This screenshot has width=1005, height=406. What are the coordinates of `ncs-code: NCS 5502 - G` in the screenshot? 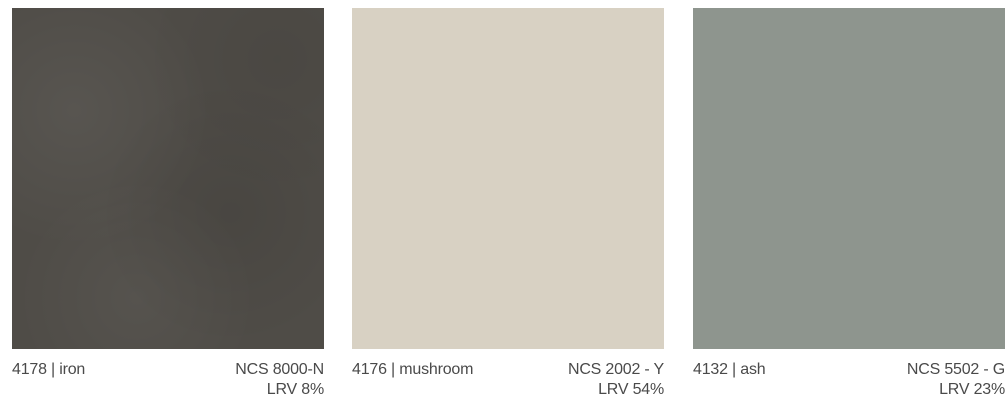 It's located at (955, 369).